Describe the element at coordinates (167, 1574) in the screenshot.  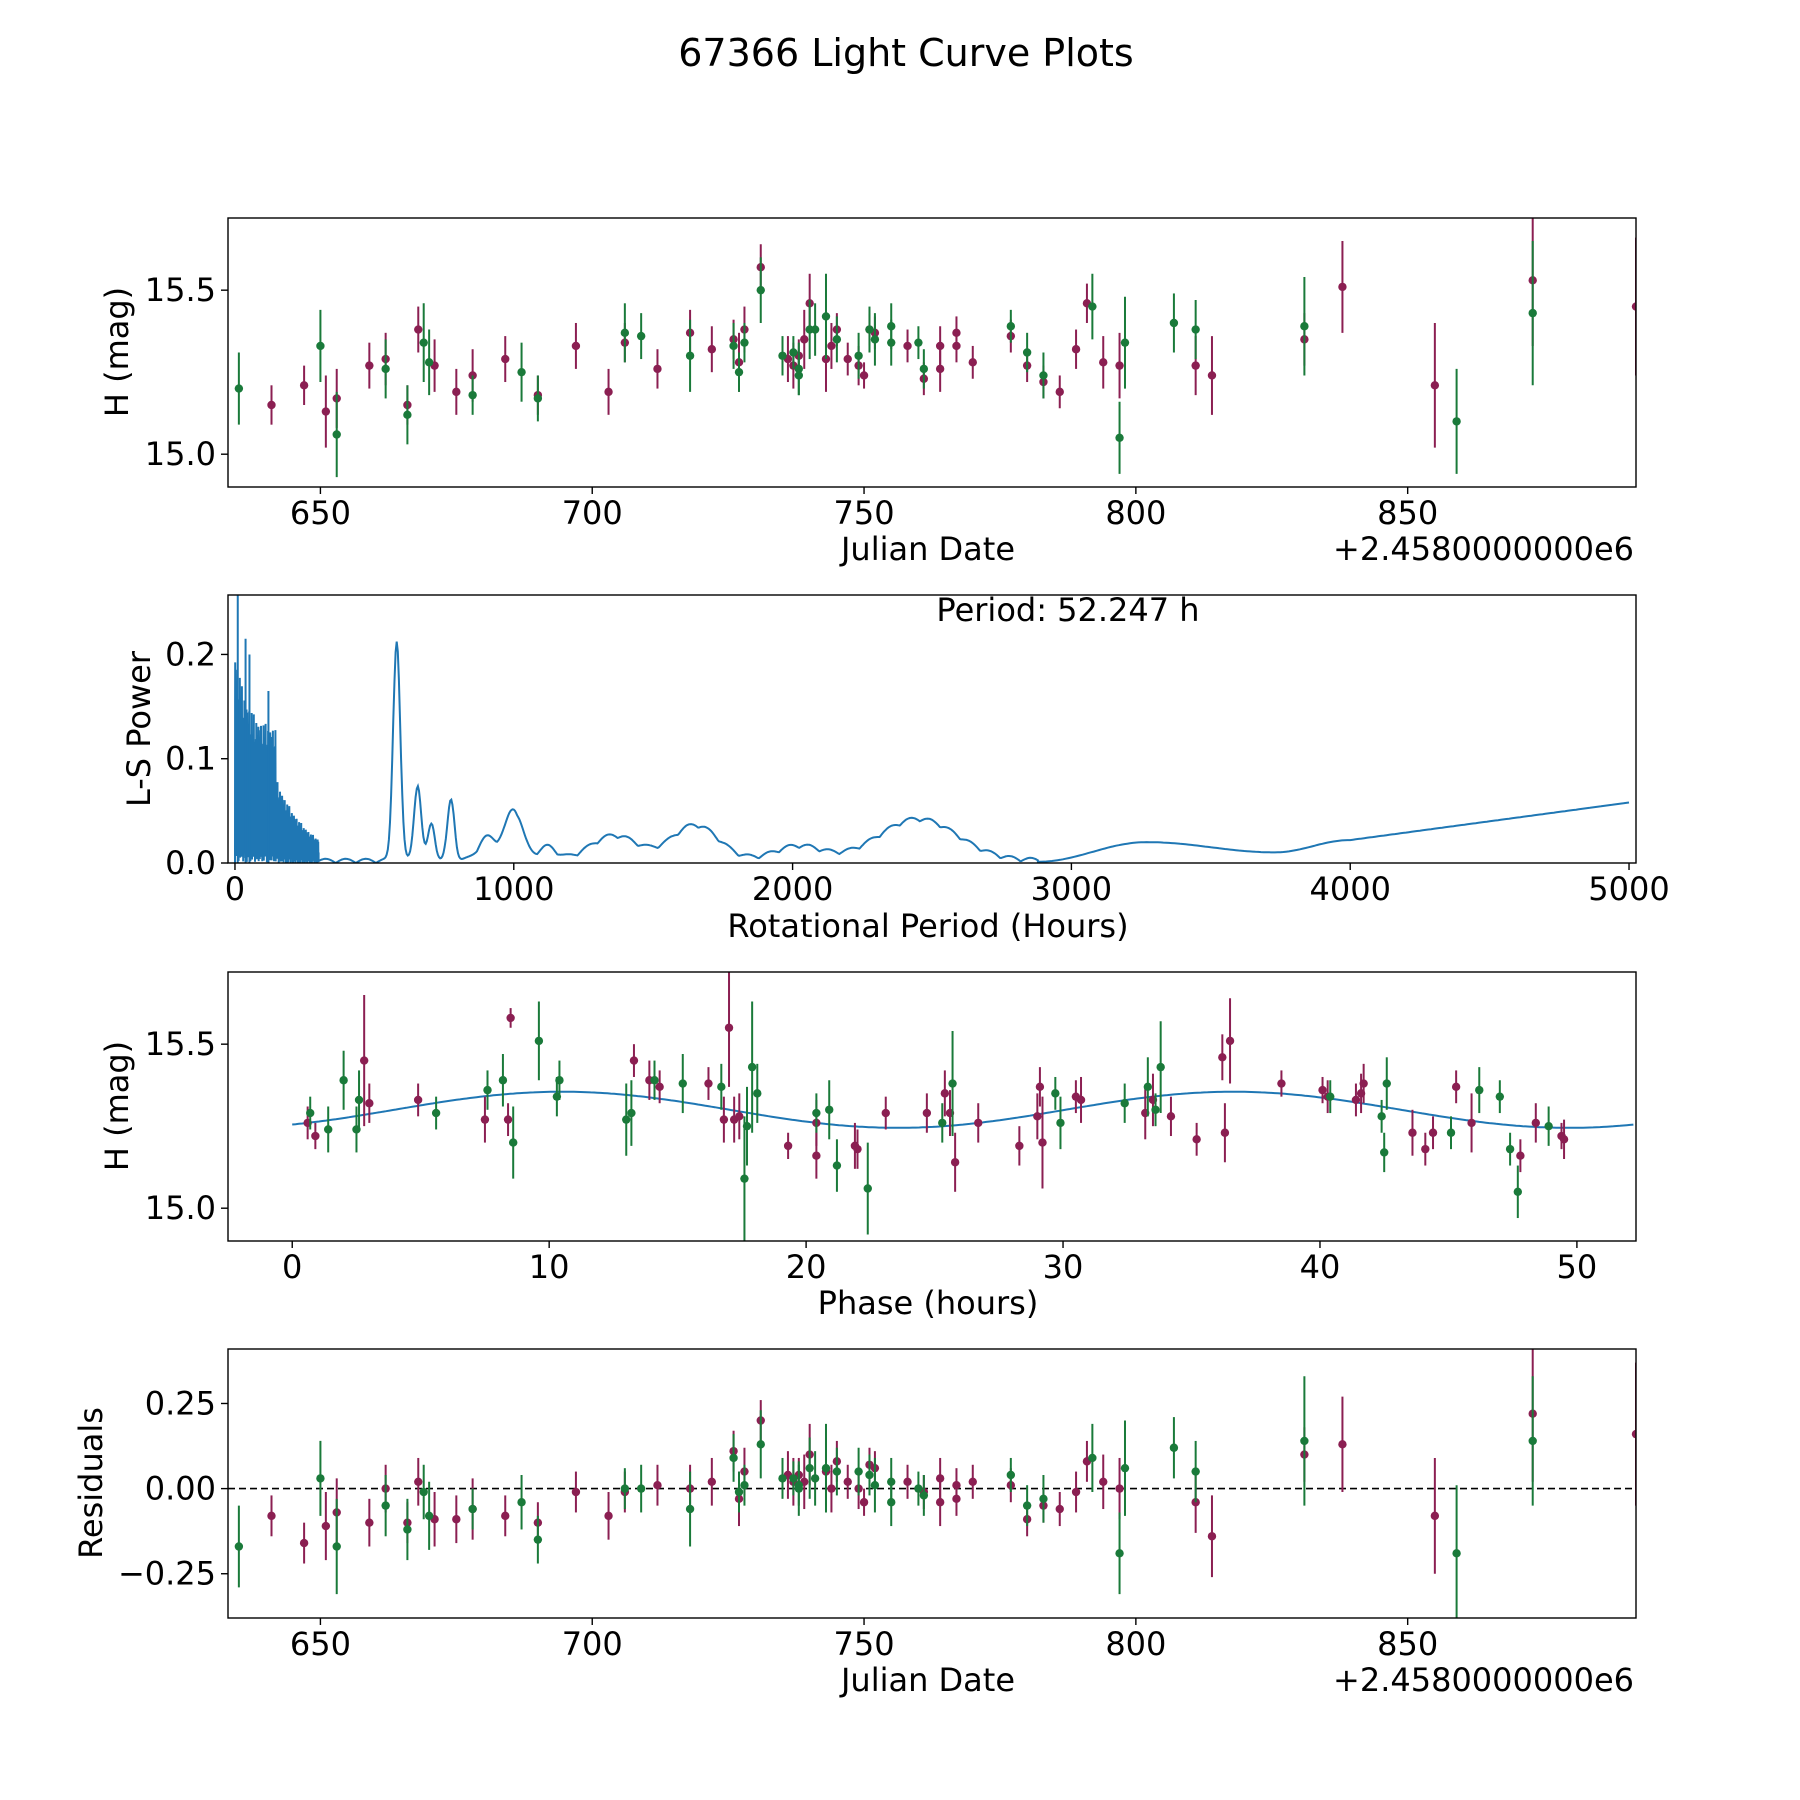
I see `y-tick-label: −0.25` at that location.